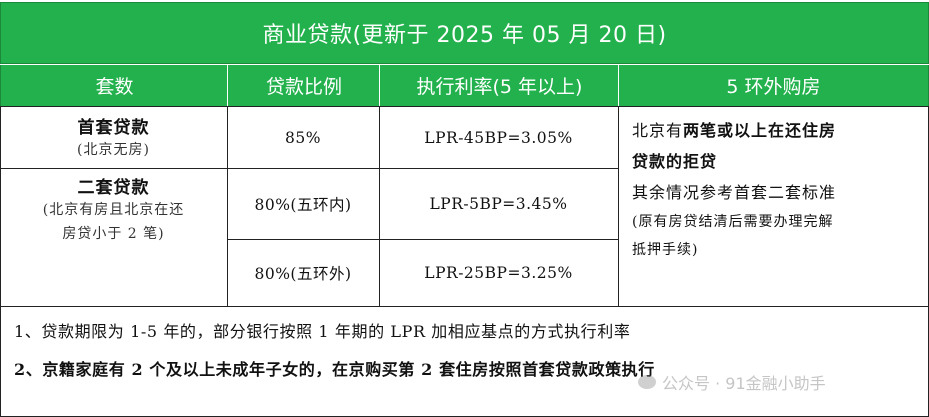 This screenshot has width=929, height=417. I want to click on second-set-ratio-outer: 80%(五环外), so click(303, 274).